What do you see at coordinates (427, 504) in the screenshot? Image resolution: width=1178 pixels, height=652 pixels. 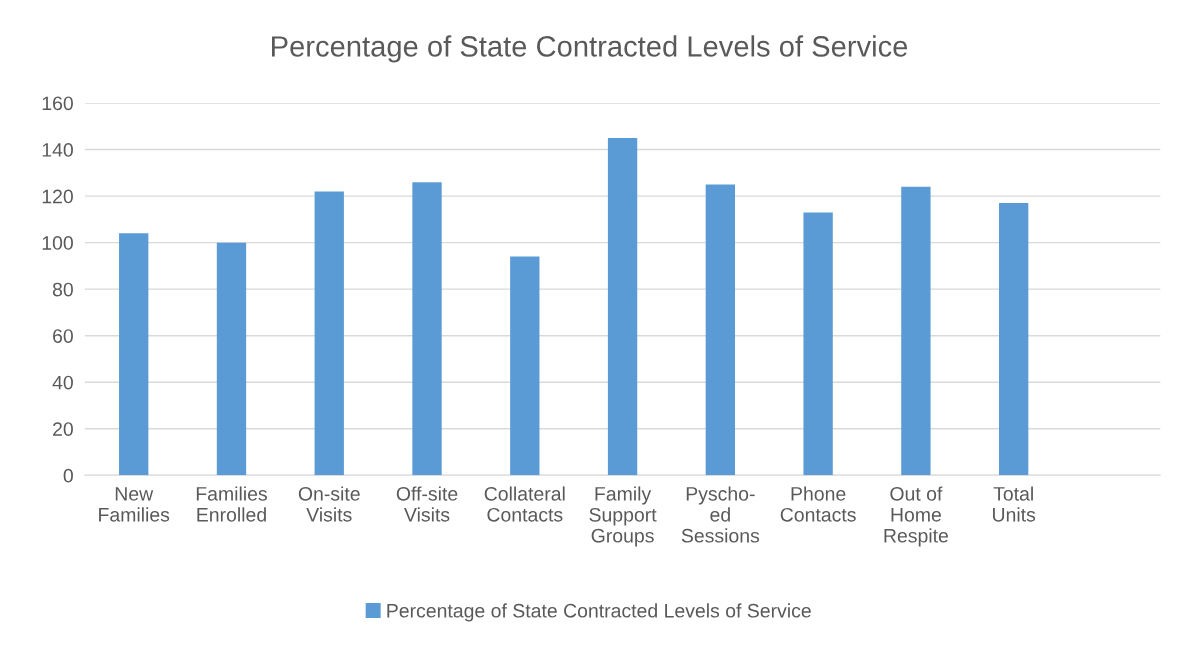 I see `x-tick-label: Off-site Visits` at bounding box center [427, 504].